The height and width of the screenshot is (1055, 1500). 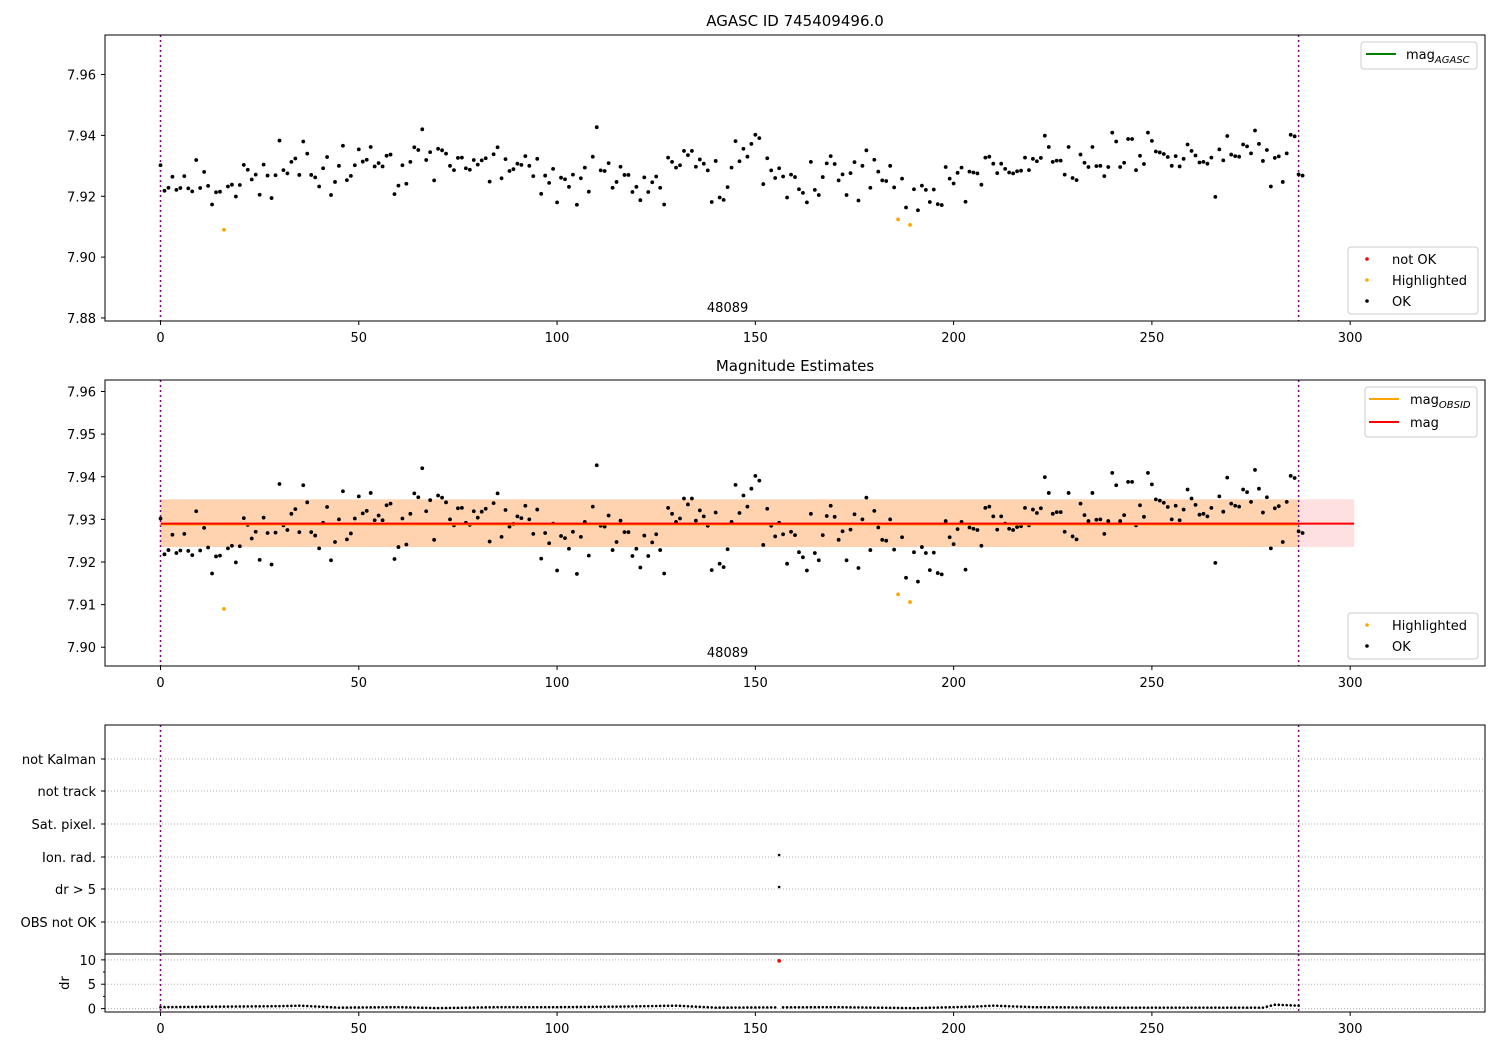 I want to click on legend-marker, so click(x=1367, y=280).